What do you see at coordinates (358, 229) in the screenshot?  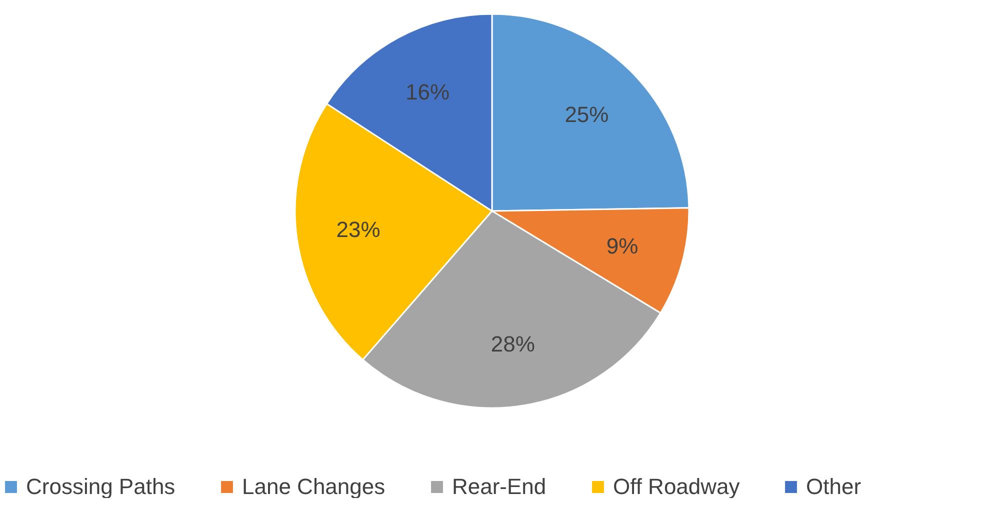 I see `data-label: 23%` at bounding box center [358, 229].